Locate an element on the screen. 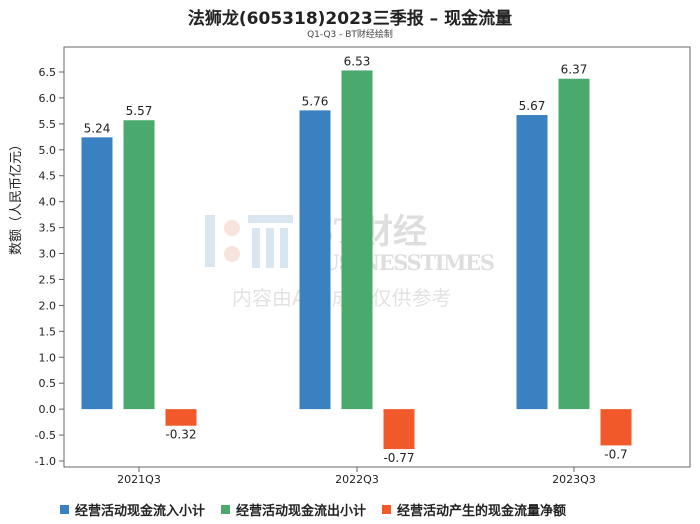 The height and width of the screenshot is (524, 700). y-tick-label: 0.0 is located at coordinates (48, 409).